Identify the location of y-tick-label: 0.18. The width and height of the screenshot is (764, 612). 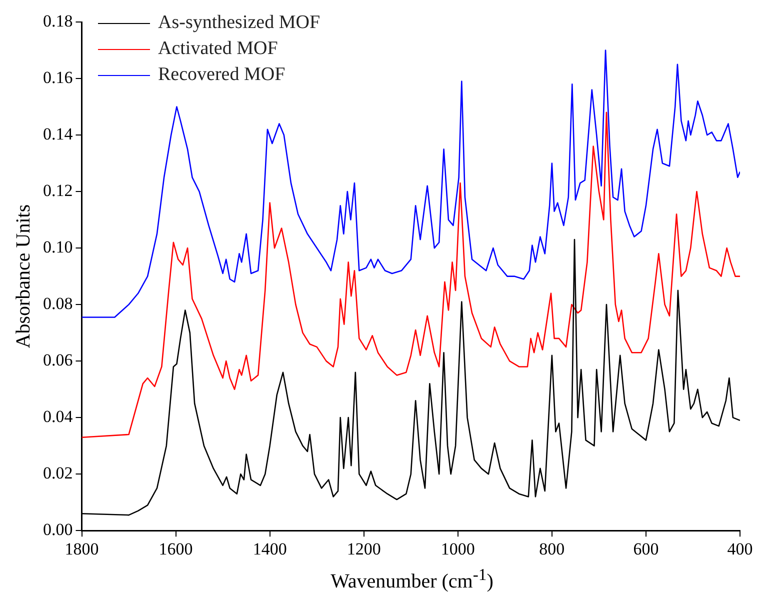
(58, 20).